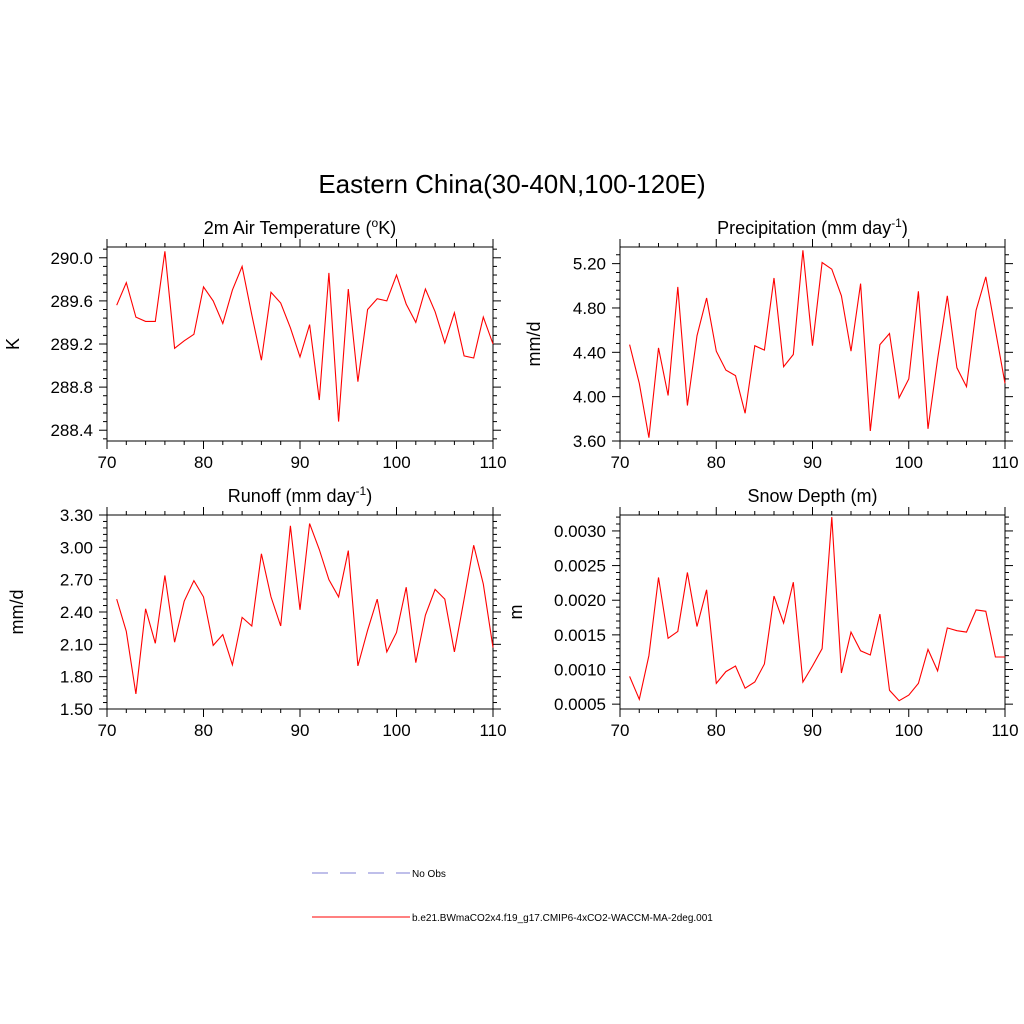 Image resolution: width=1024 pixels, height=1024 pixels. I want to click on y-tick-label: 3.00, so click(76, 547).